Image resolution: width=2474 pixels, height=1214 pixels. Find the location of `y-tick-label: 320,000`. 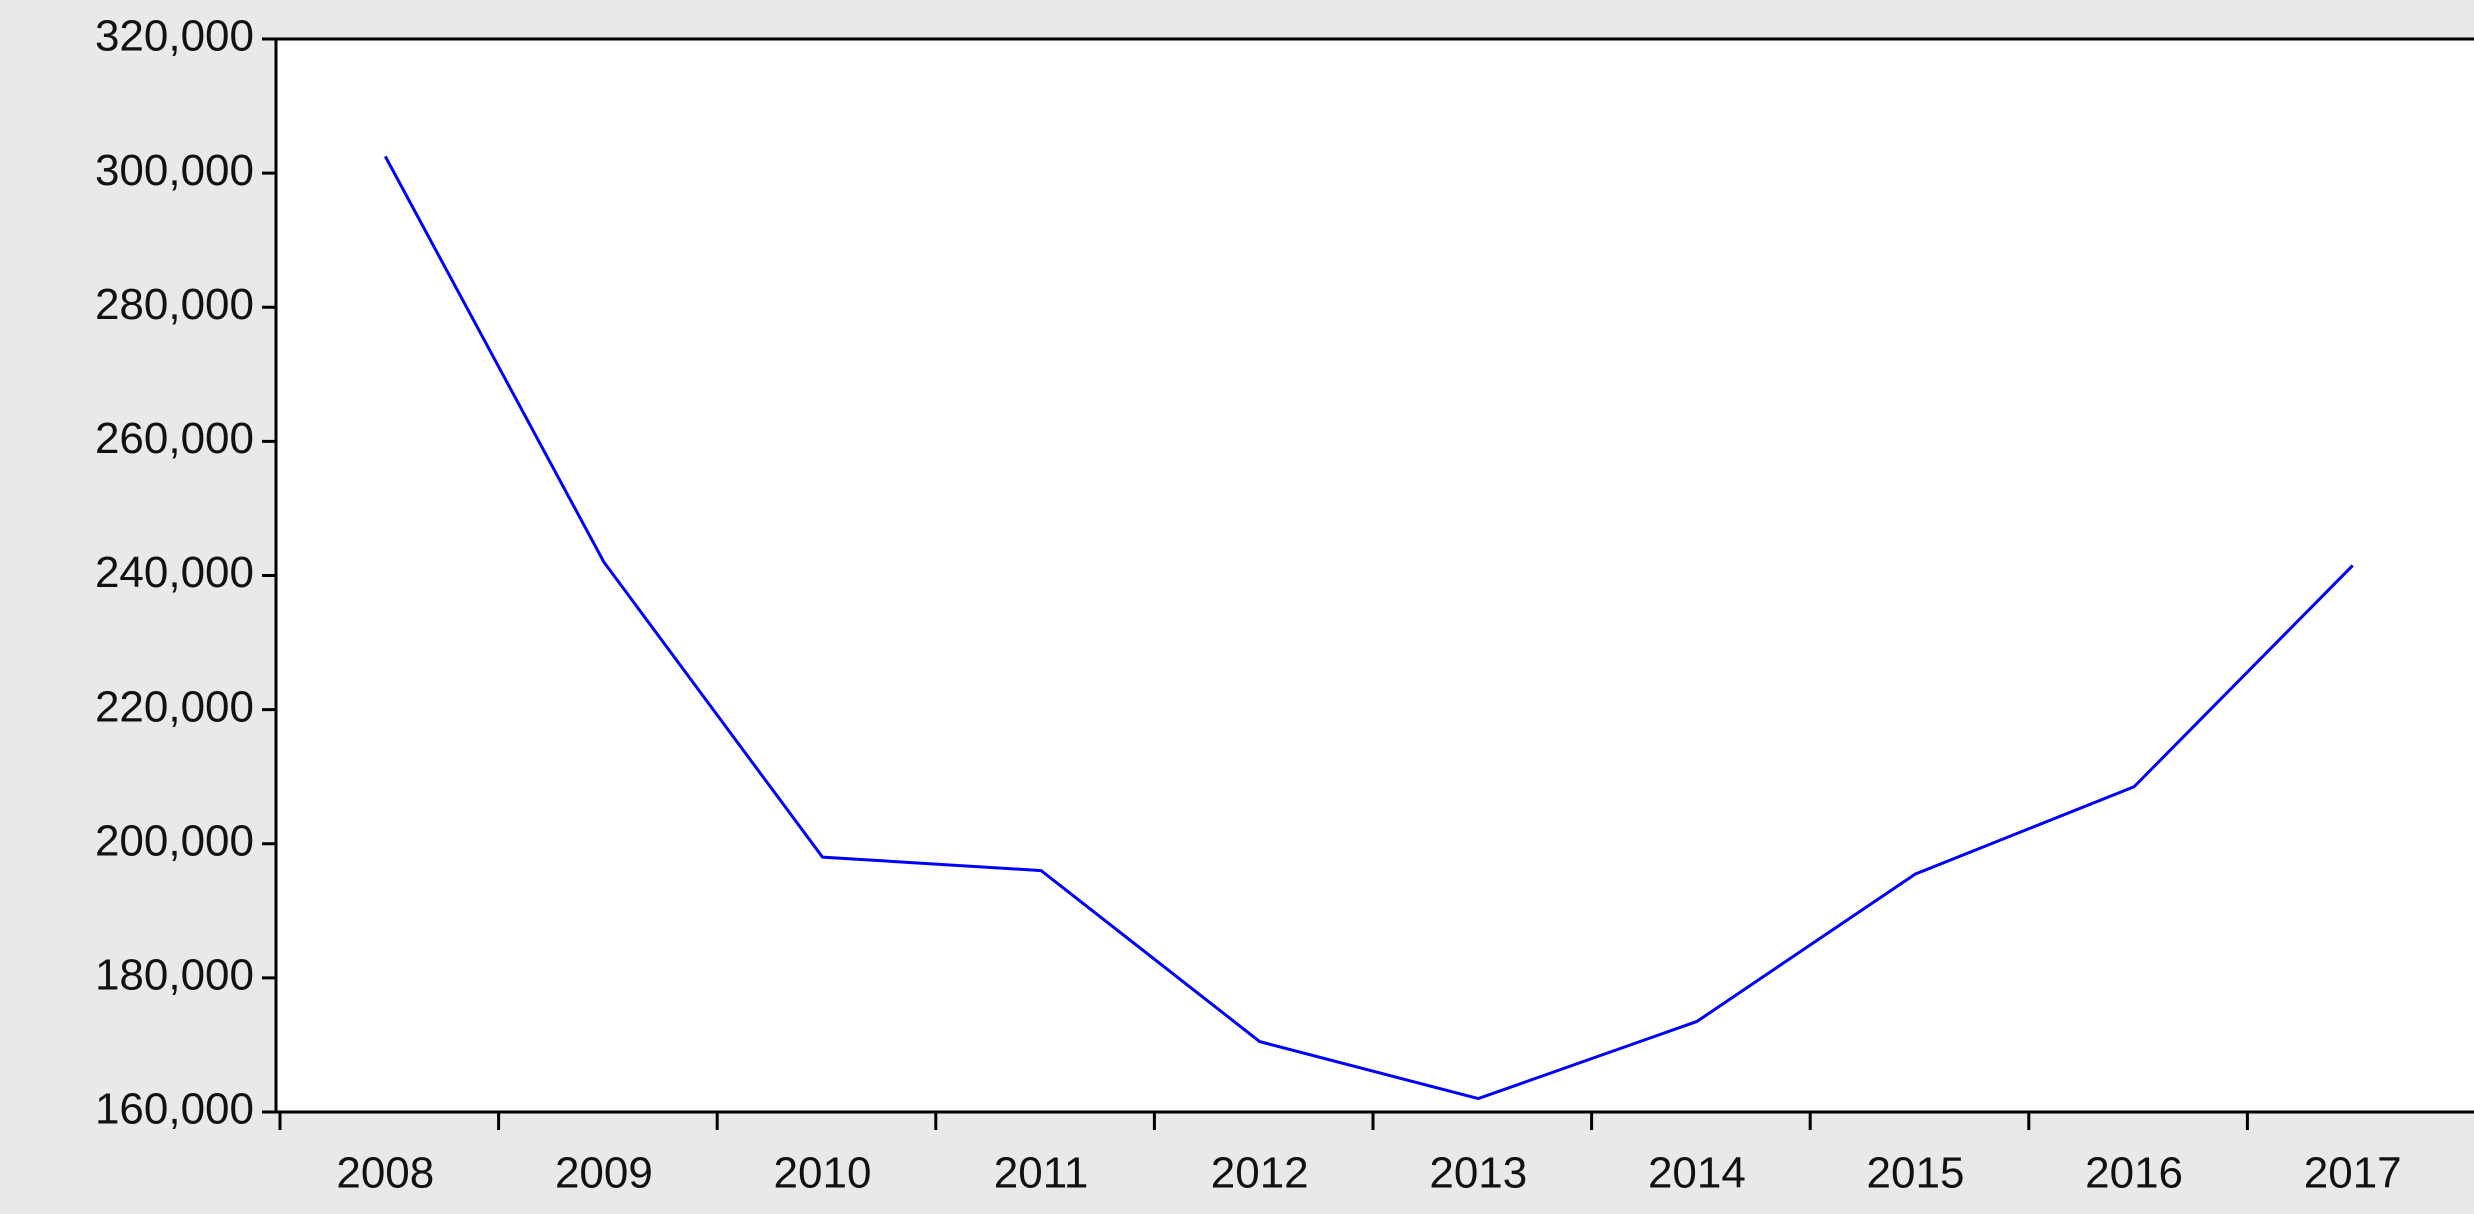

y-tick-label: 320,000 is located at coordinates (174, 36).